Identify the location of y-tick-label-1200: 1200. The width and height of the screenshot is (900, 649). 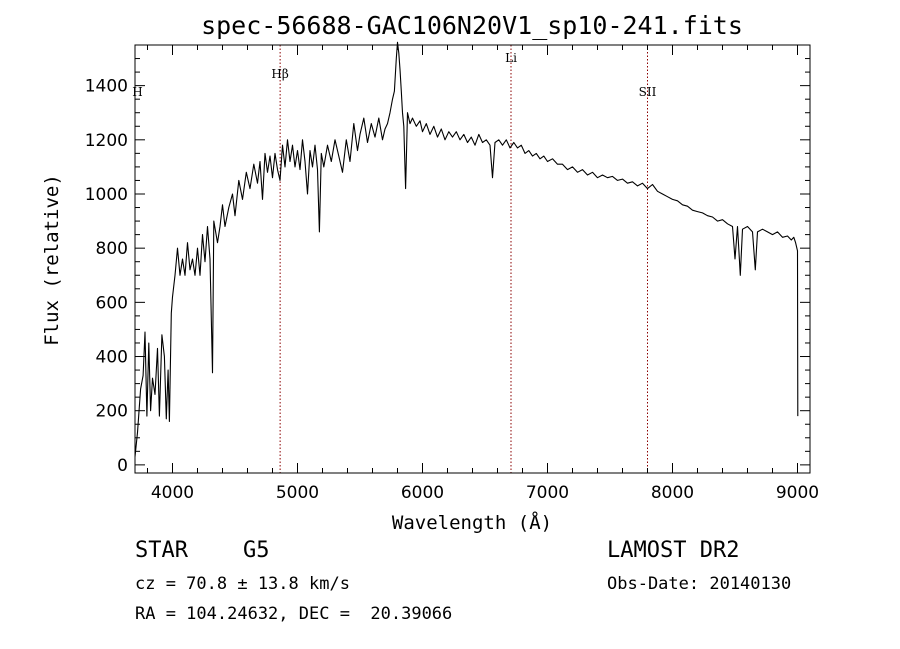
(106, 141).